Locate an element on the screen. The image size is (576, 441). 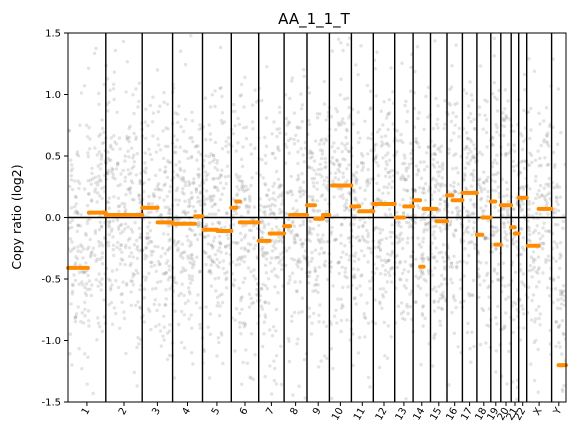
y-tick-label: 1.5 is located at coordinates (53, 34).